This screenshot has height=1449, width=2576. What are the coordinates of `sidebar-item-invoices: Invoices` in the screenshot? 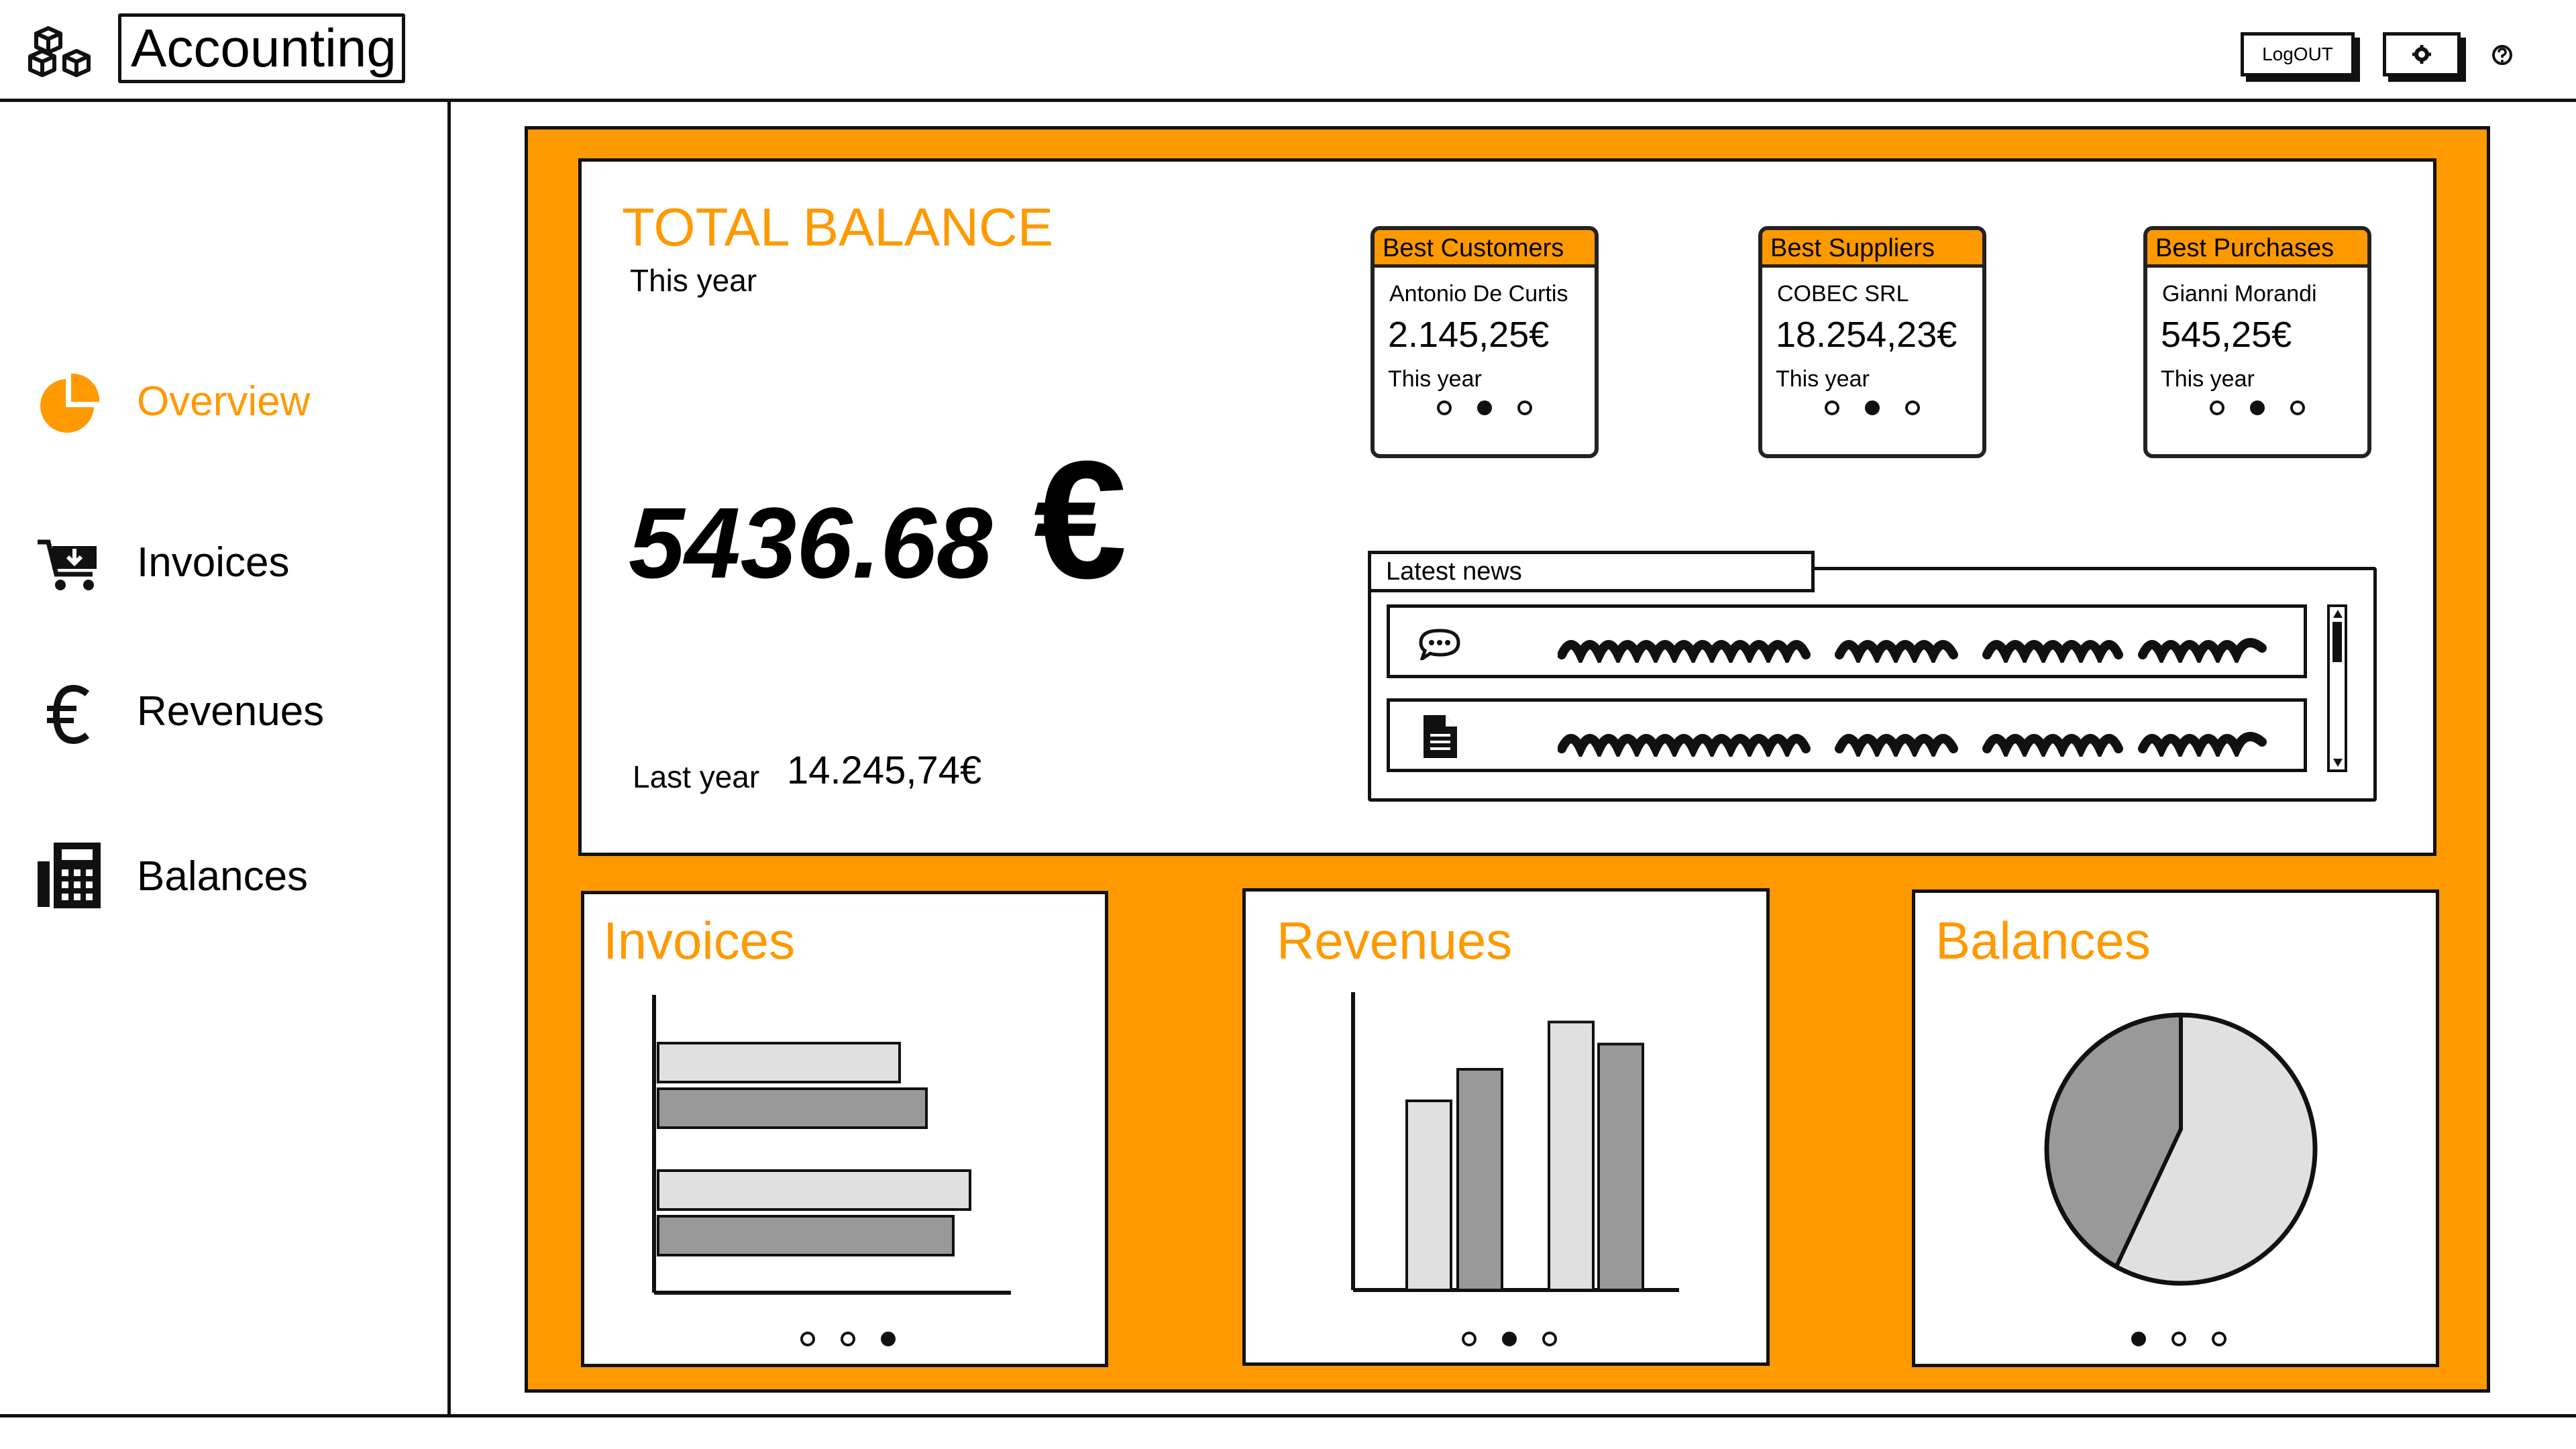 It's located at (221, 564).